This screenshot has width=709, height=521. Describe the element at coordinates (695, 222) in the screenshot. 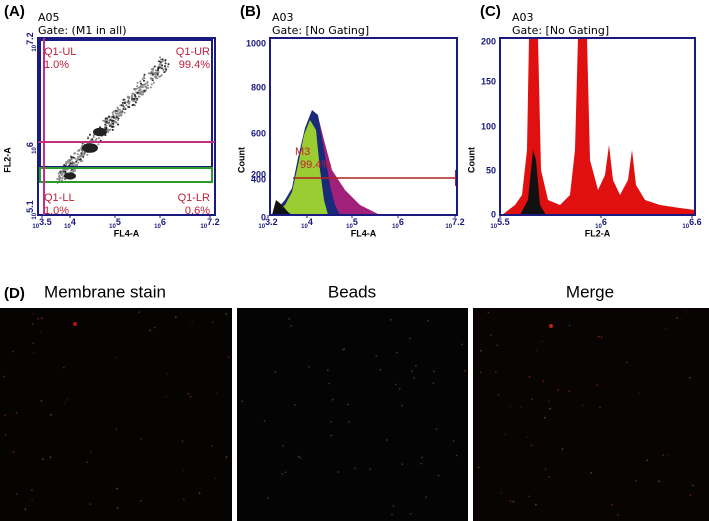

I see `tick-exp: 6.6` at that location.